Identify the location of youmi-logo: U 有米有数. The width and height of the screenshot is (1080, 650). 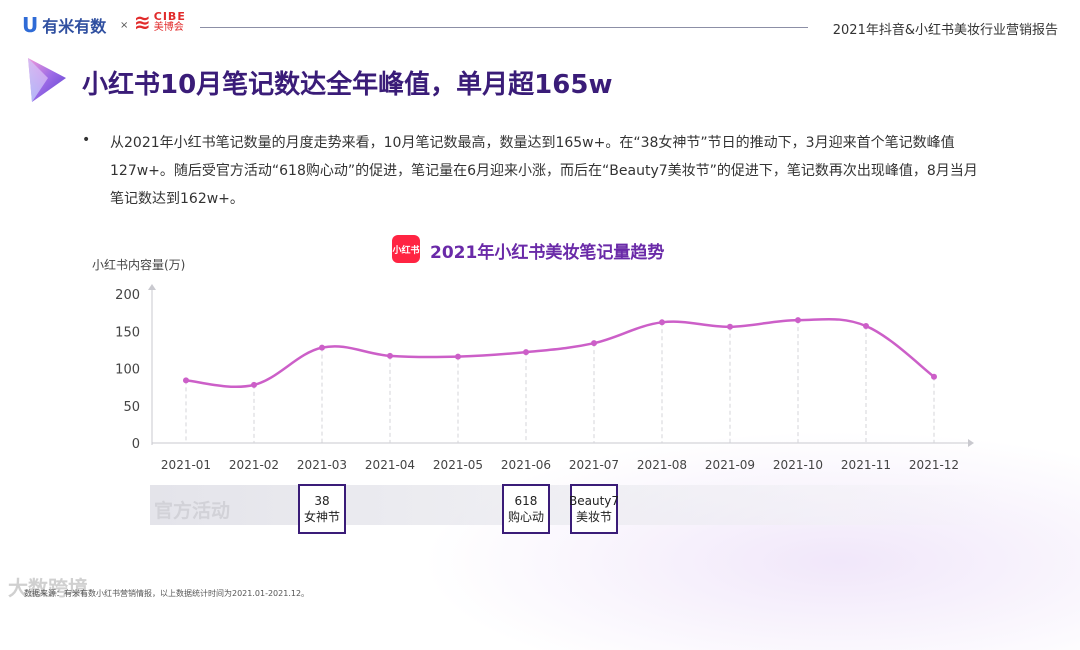
(64, 25).